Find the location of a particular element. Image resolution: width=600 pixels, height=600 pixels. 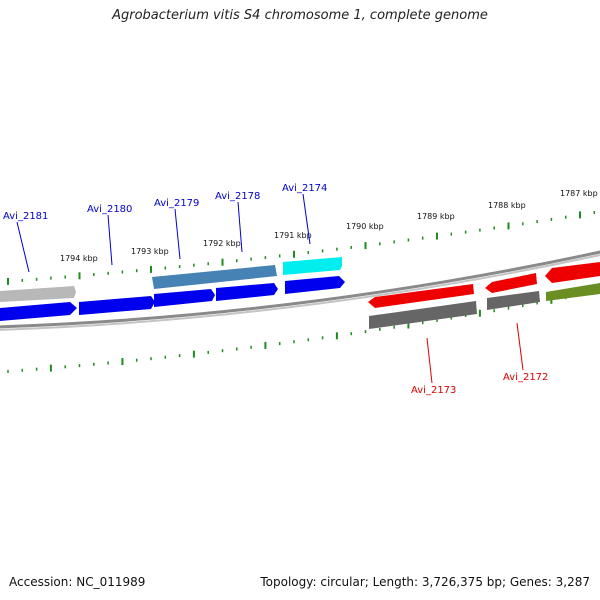

gene-label-avi-2174: Avi_2174 is located at coordinates (304, 188).